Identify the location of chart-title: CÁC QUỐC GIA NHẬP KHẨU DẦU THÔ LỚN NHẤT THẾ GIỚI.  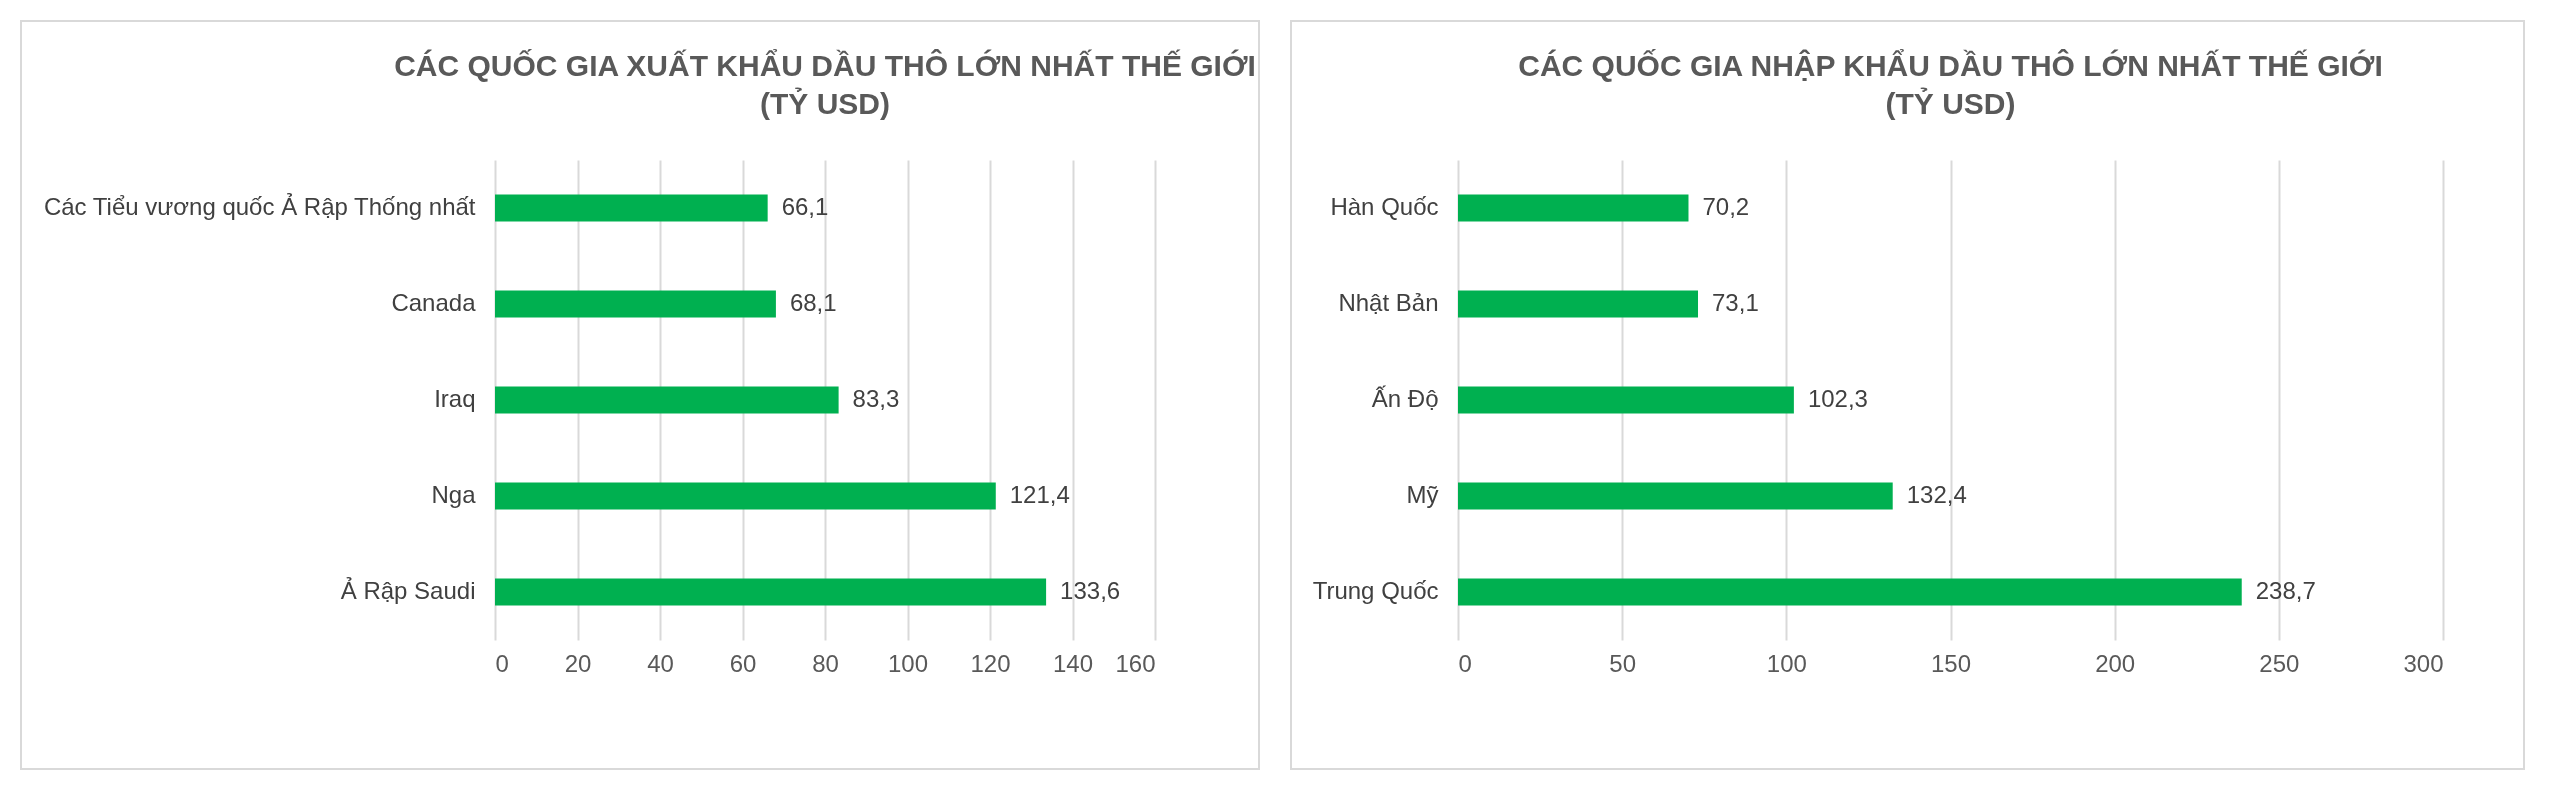
(1950, 65).